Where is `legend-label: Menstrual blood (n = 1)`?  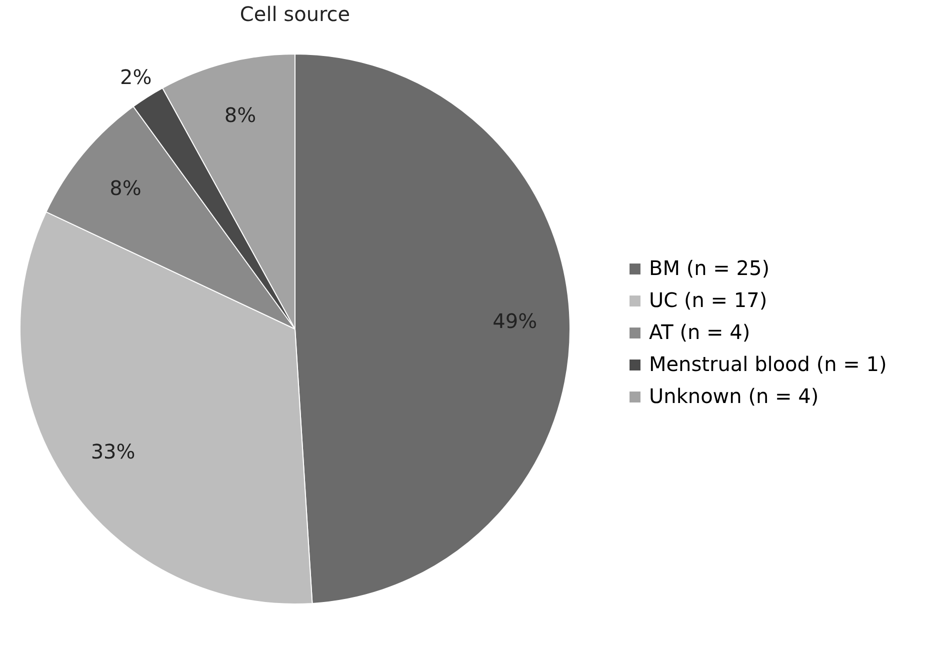
legend-label: Menstrual blood (n = 1) is located at coordinates (768, 364).